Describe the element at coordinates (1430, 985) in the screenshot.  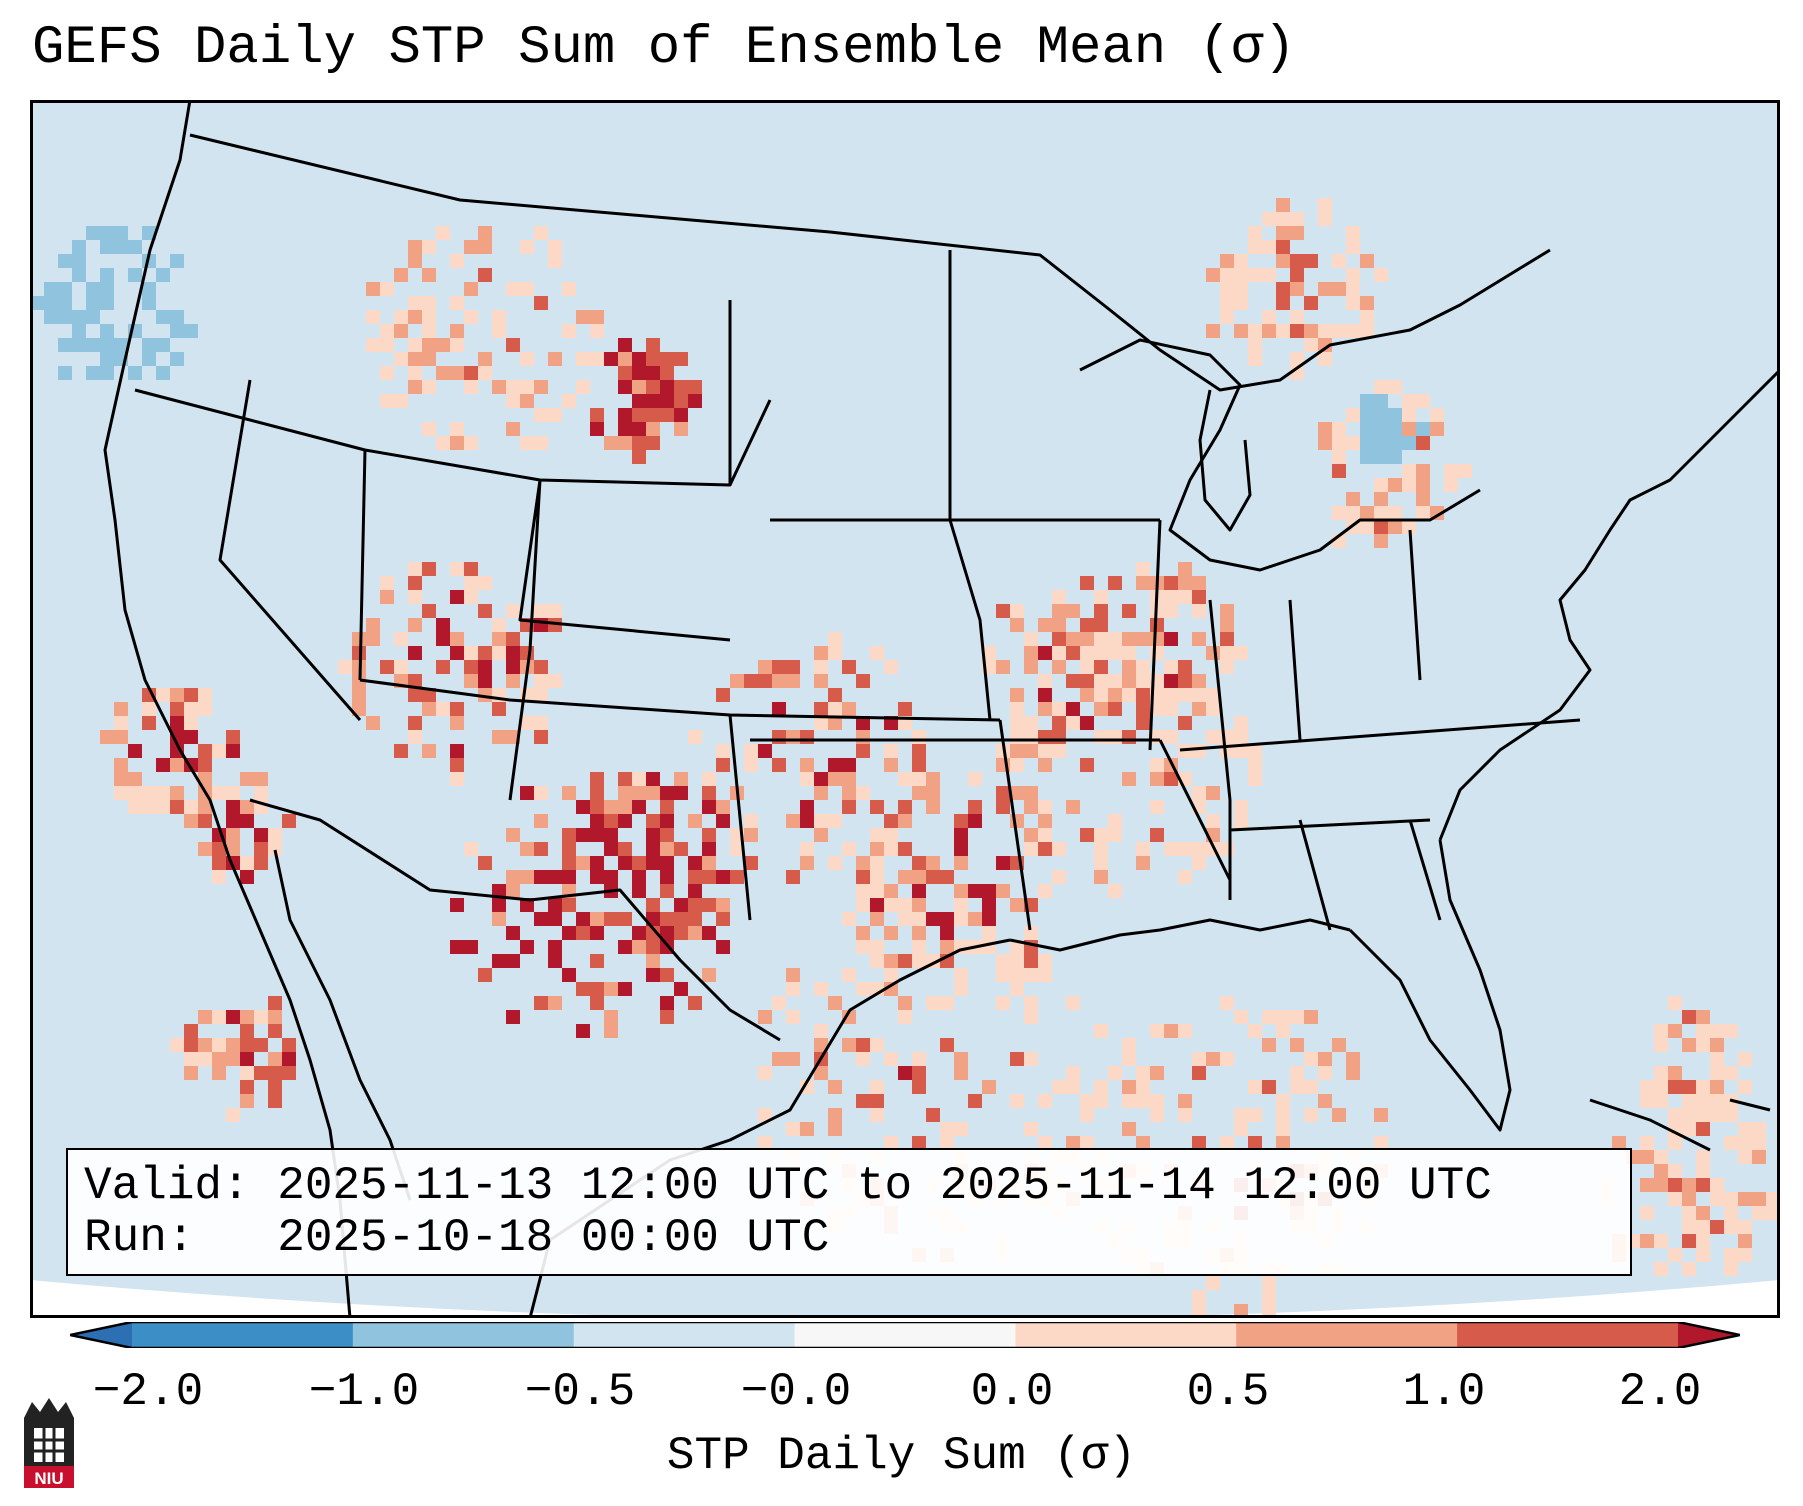
I see `florida` at that location.